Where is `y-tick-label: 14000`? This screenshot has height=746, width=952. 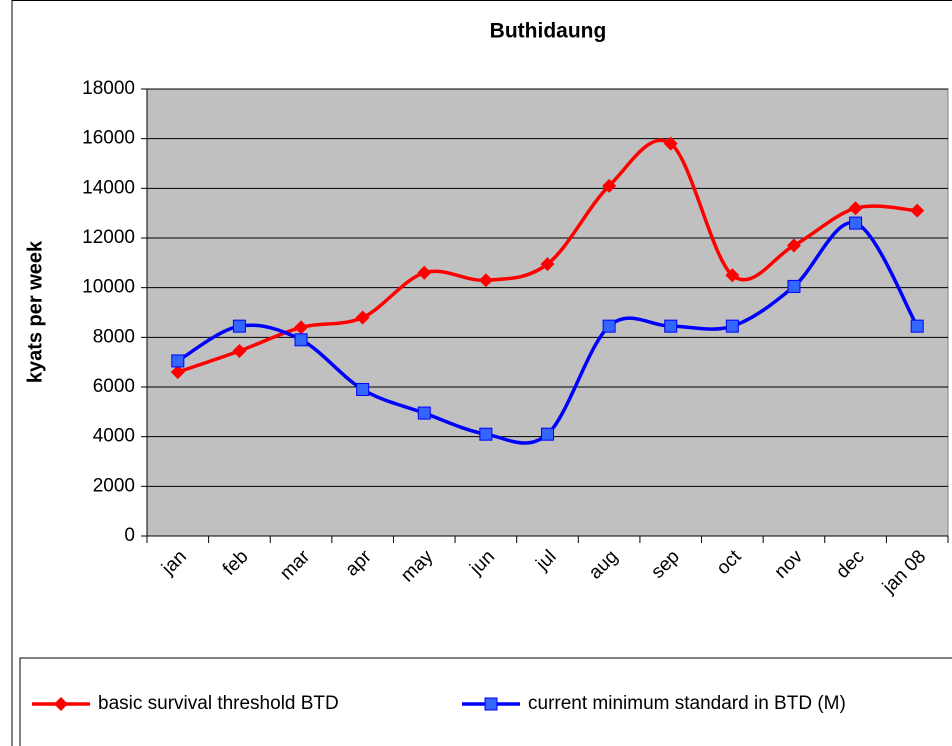
y-tick-label: 14000 is located at coordinates (108, 187).